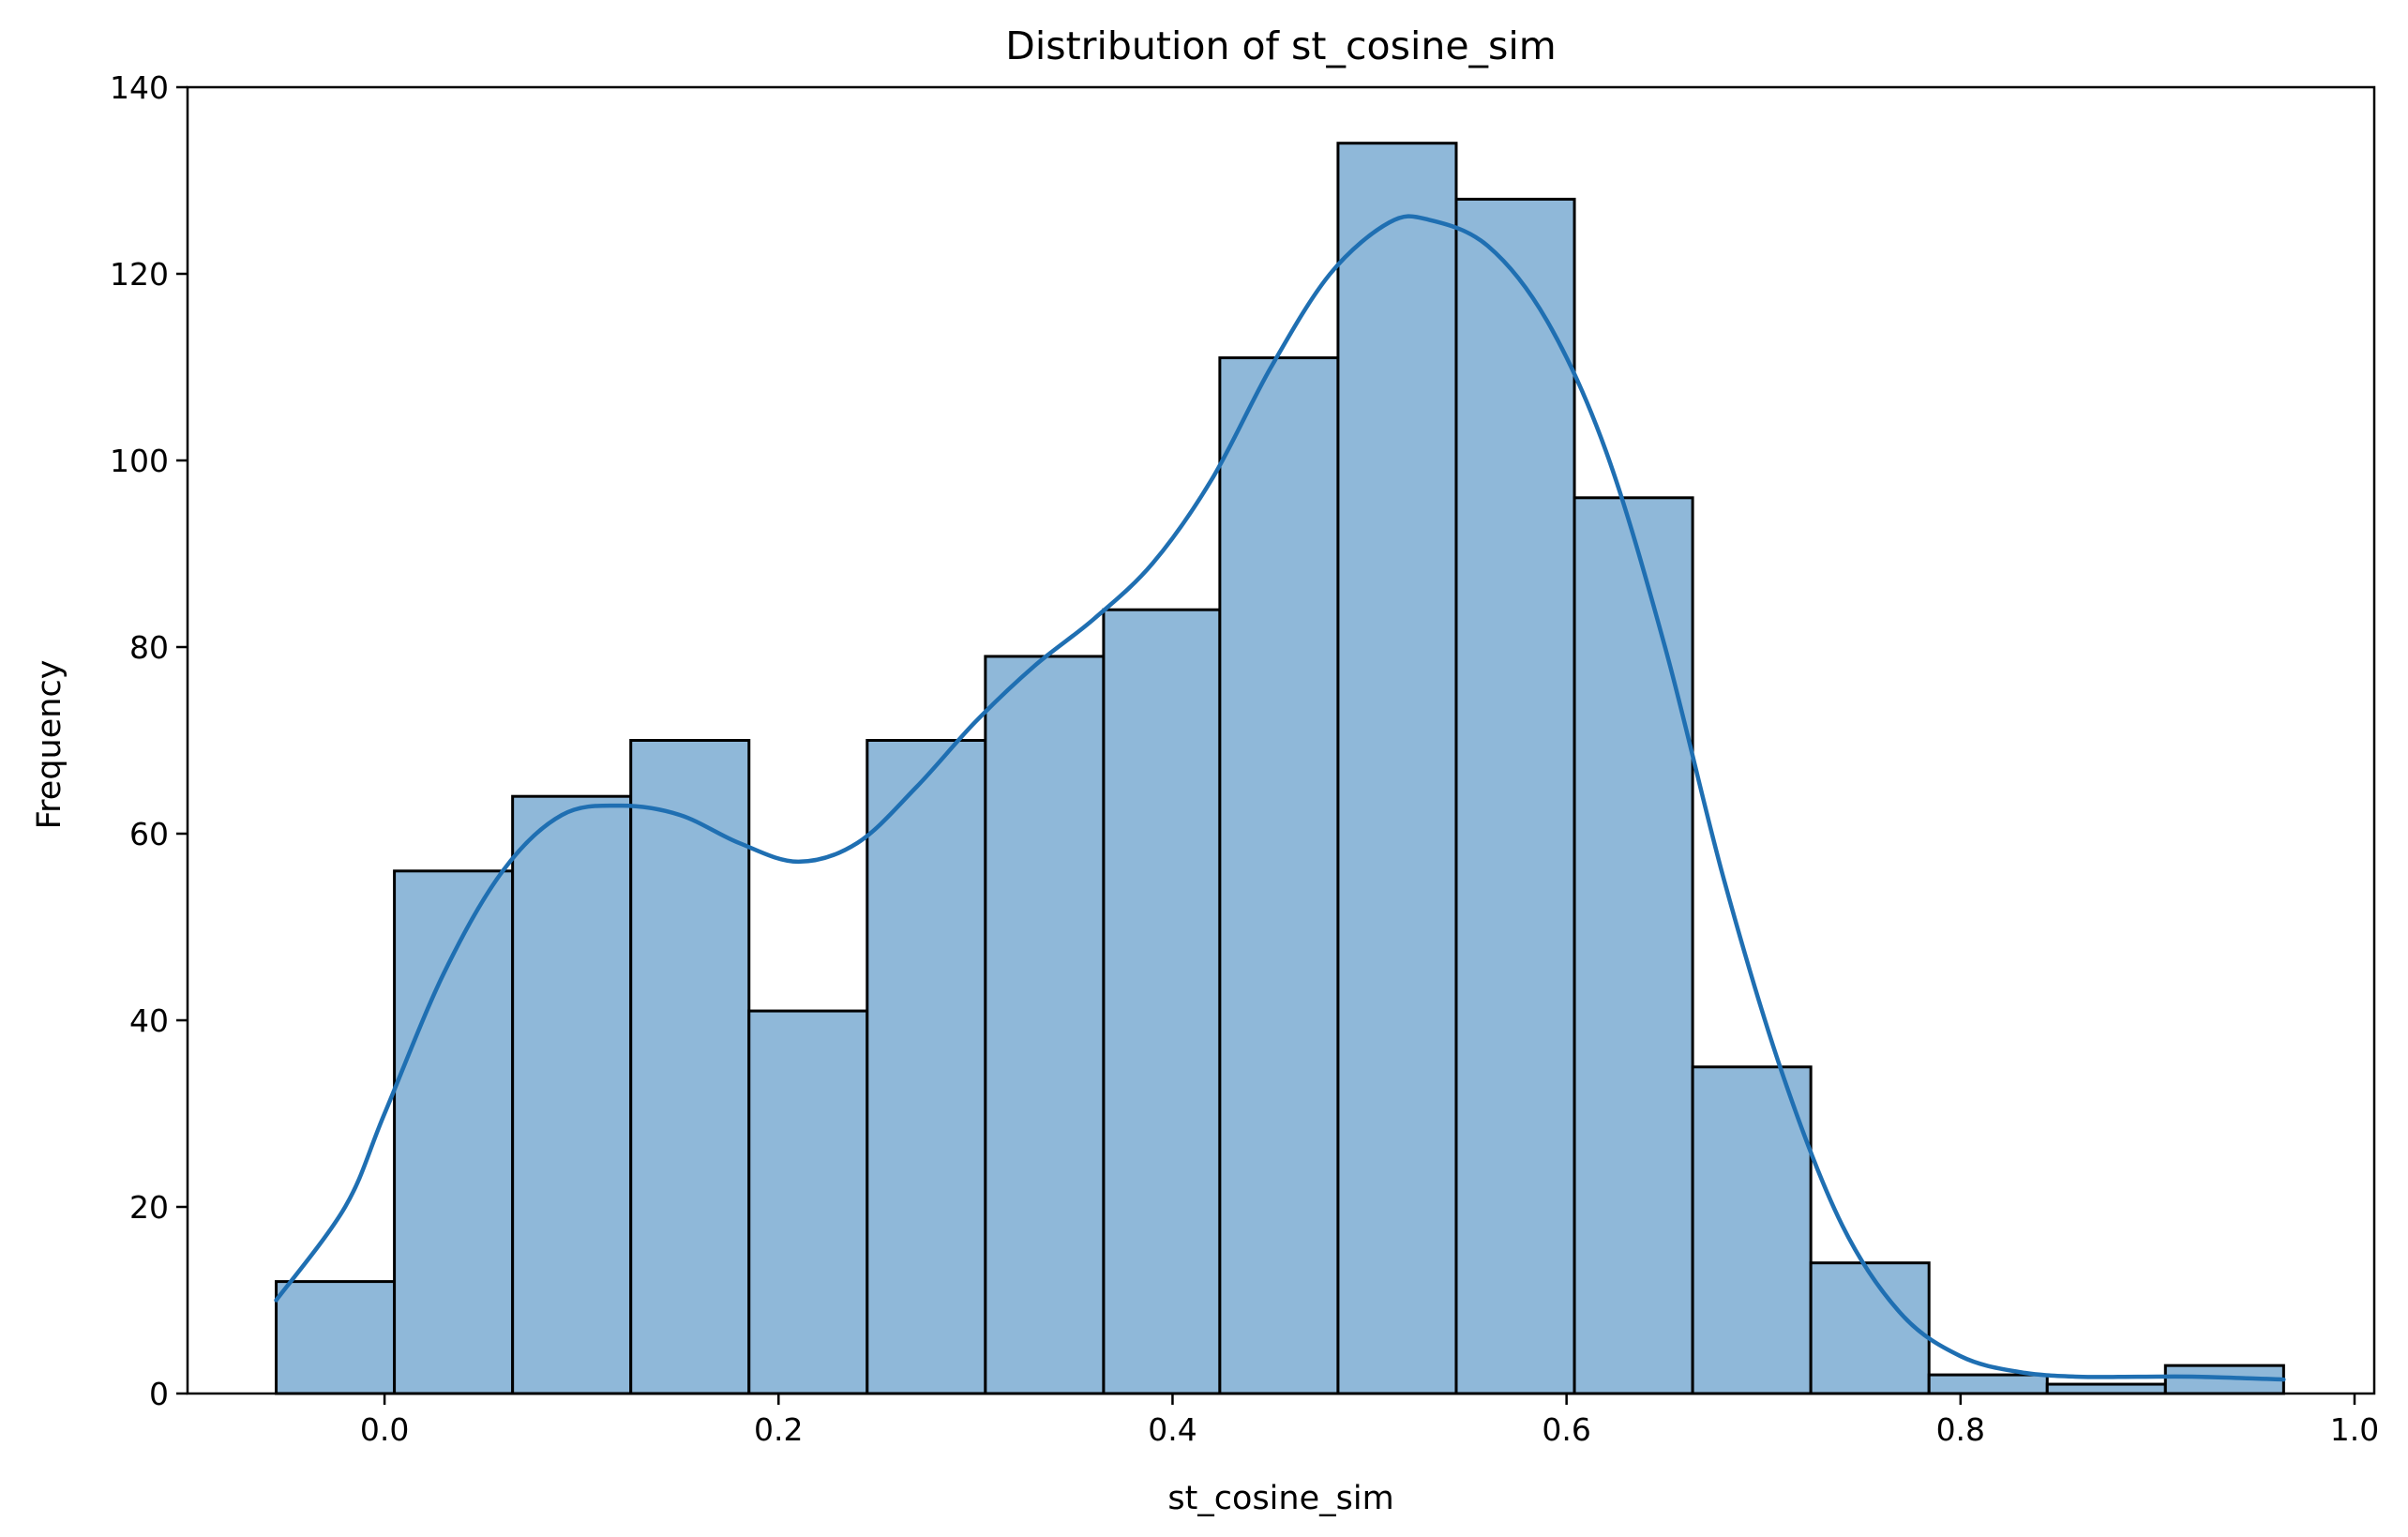 This screenshot has width=2408, height=1537. What do you see at coordinates (1960, 1429) in the screenshot?
I see `x-tick-label: 0.8` at bounding box center [1960, 1429].